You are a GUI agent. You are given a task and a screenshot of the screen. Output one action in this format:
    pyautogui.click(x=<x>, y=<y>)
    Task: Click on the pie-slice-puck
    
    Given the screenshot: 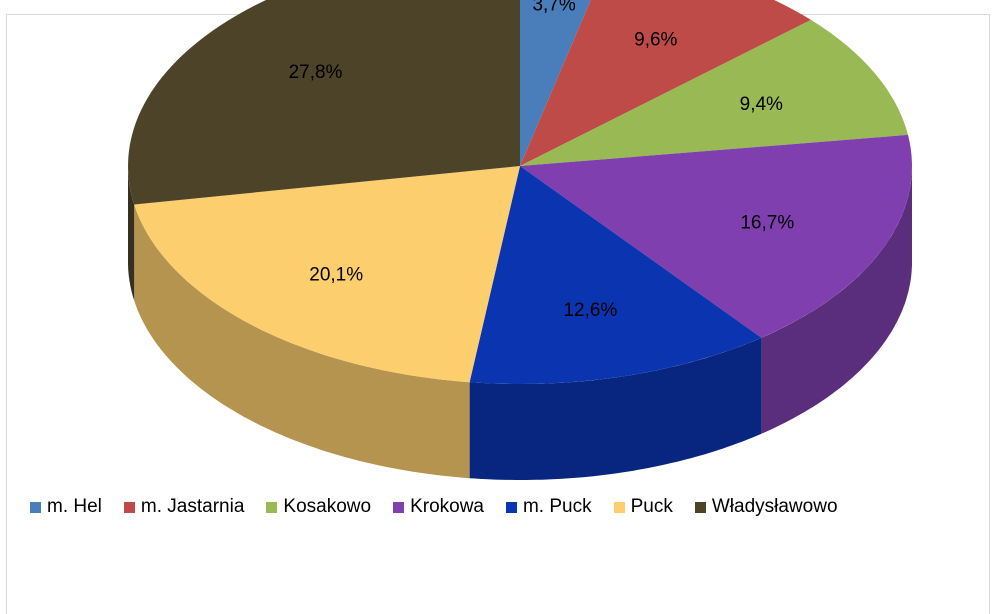 What is the action you would take?
    pyautogui.click(x=327, y=274)
    